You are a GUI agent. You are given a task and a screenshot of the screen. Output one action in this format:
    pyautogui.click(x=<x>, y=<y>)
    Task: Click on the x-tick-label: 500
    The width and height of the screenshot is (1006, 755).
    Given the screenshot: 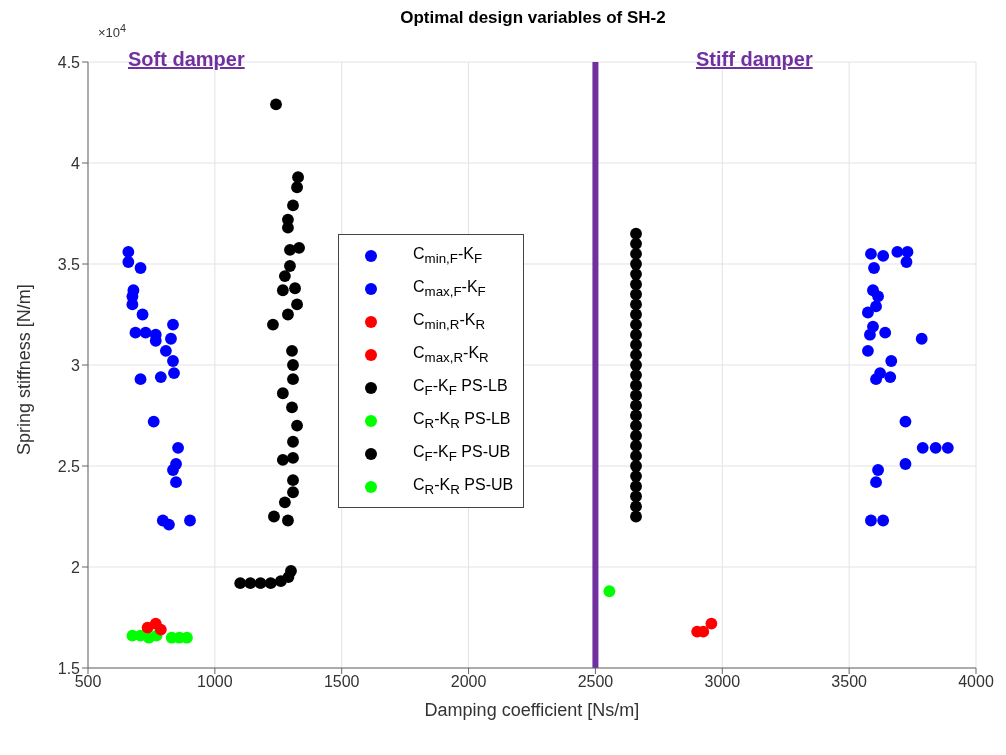 What is the action you would take?
    pyautogui.click(x=88, y=682)
    